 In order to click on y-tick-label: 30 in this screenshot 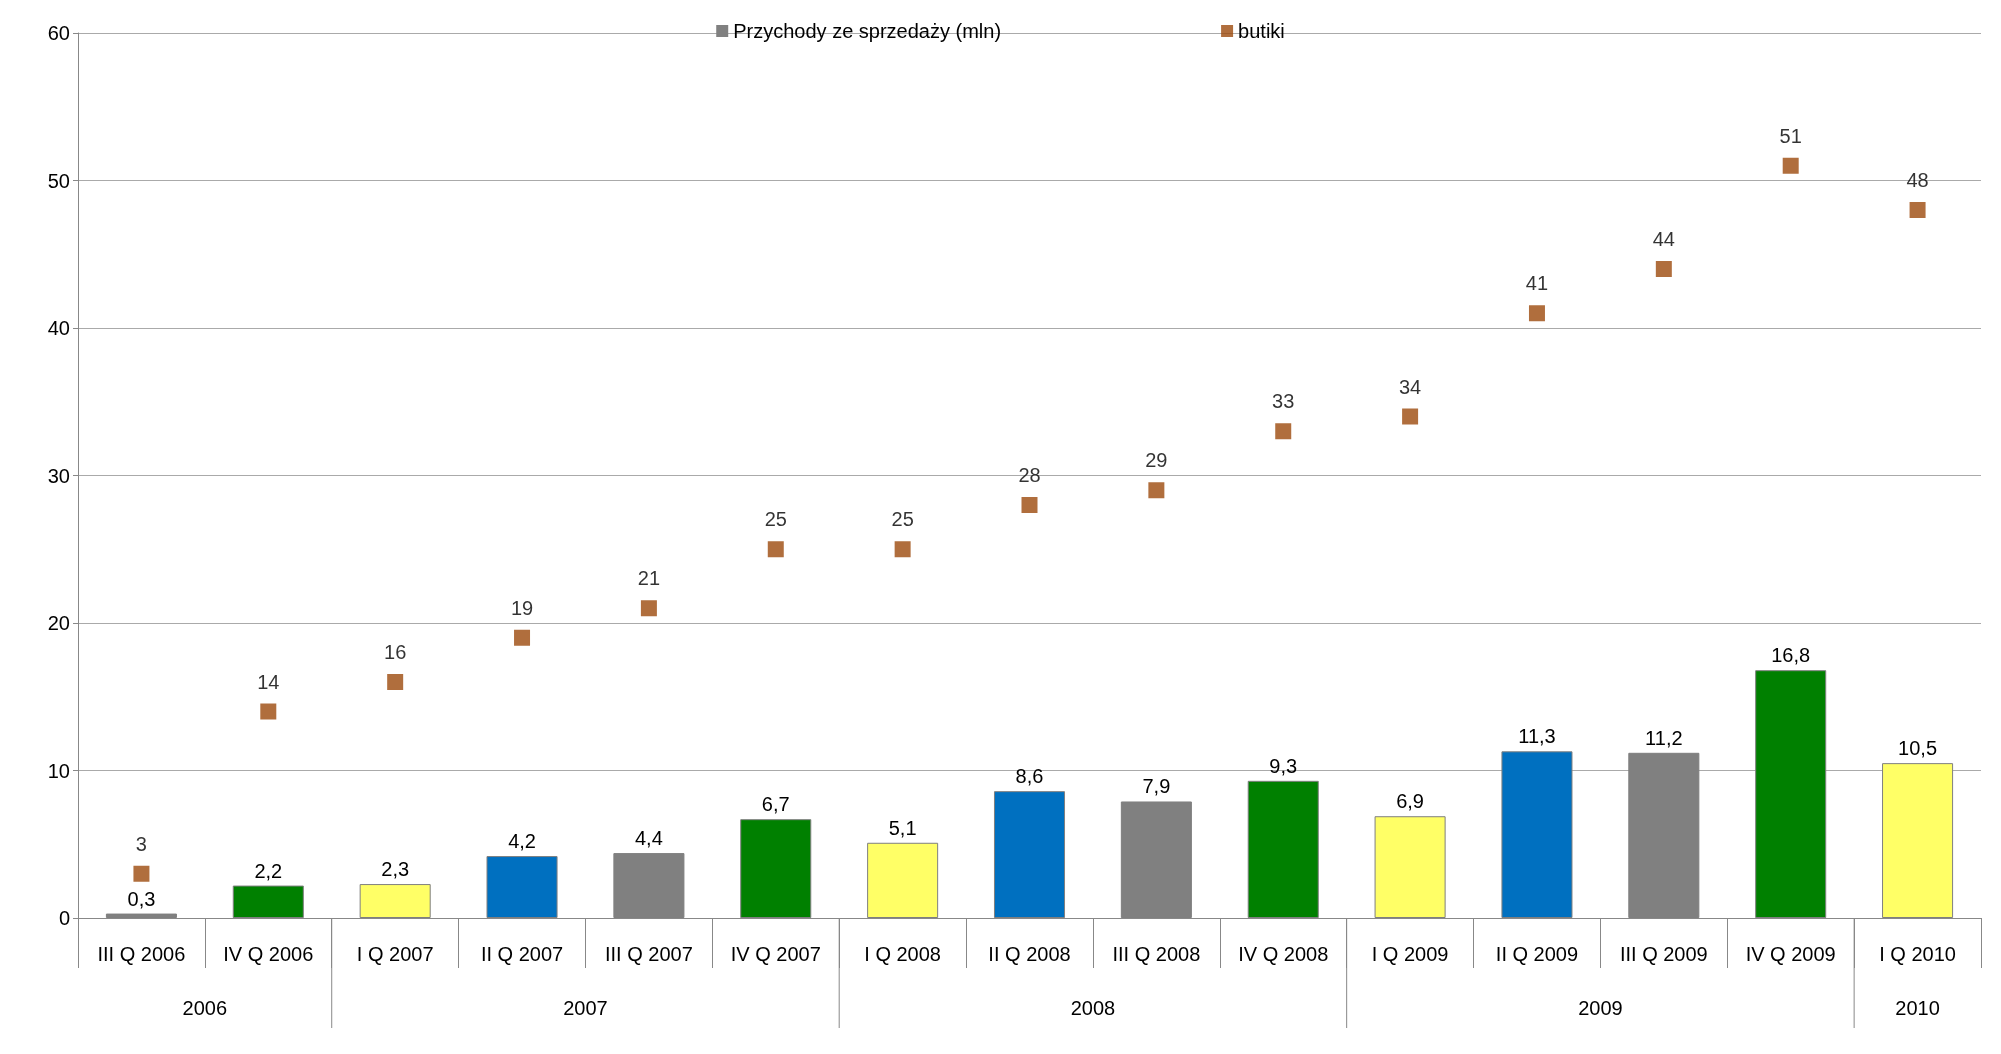, I will do `click(58, 475)`.